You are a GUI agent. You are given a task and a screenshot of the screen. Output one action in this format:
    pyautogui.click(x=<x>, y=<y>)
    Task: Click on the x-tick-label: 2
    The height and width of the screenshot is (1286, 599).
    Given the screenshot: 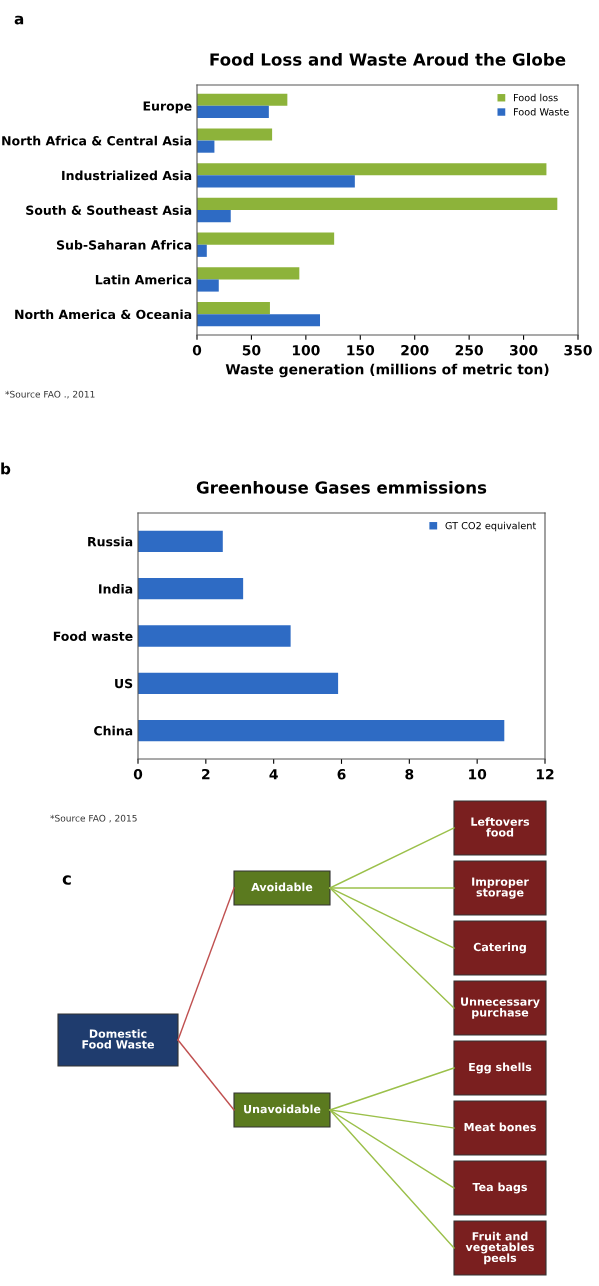 What is the action you would take?
    pyautogui.click(x=206, y=774)
    